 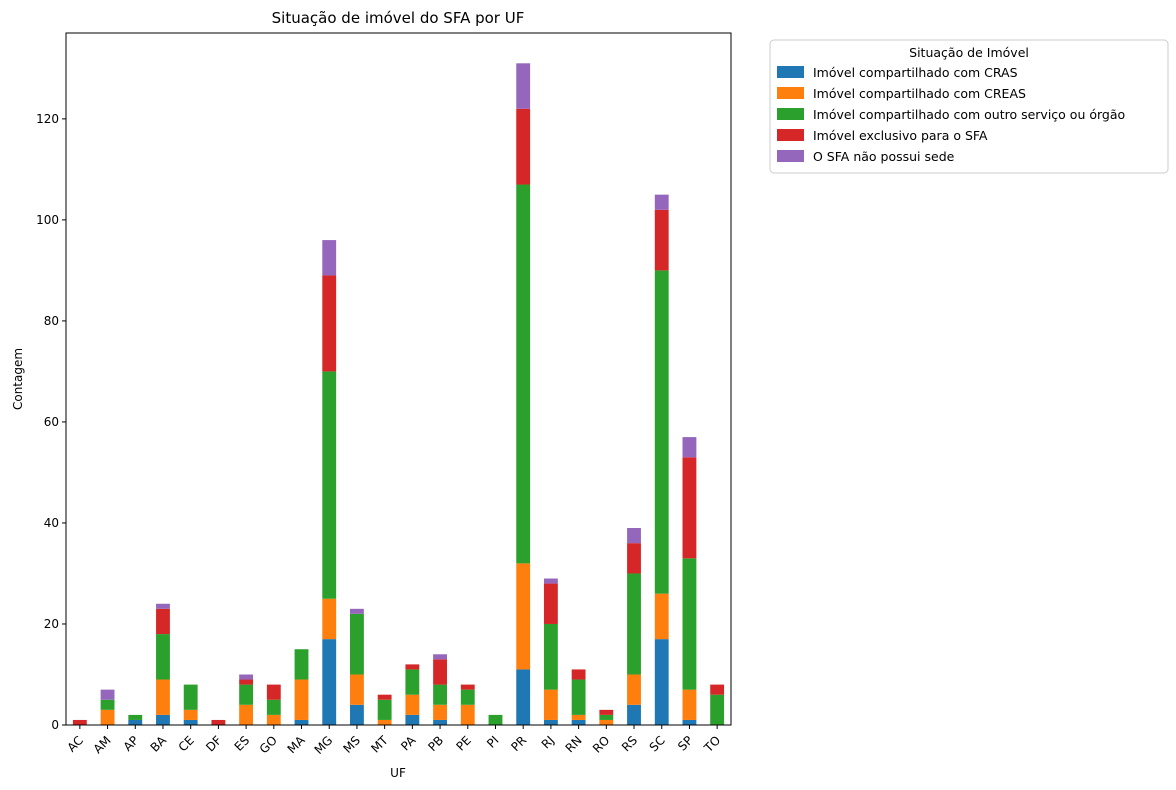 What do you see at coordinates (915, 72) in the screenshot?
I see `legend-label-1: Imóvel compartilhado com CRAS` at bounding box center [915, 72].